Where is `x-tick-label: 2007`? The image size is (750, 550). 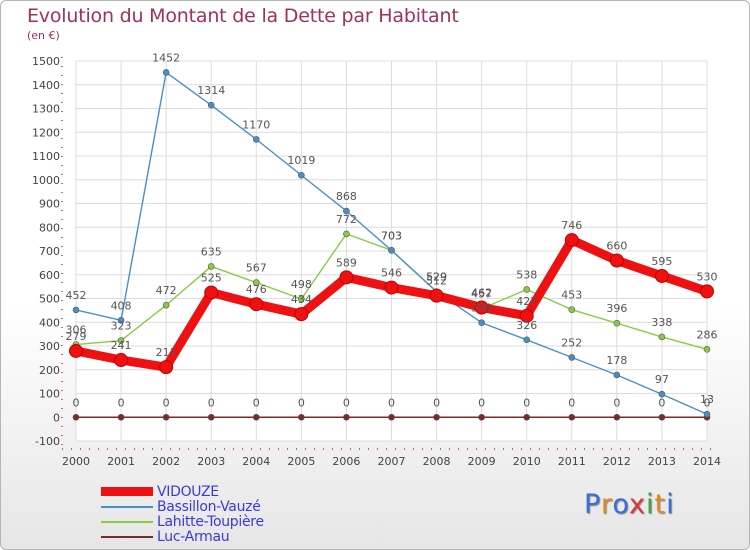
x-tick-label: 2007 is located at coordinates (392, 461).